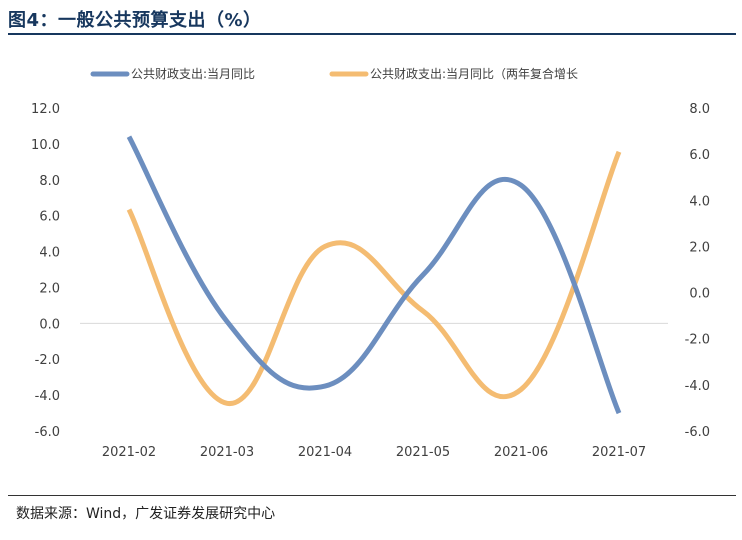  What do you see at coordinates (47, 432) in the screenshot?
I see `left-tick-label: -6.0` at bounding box center [47, 432].